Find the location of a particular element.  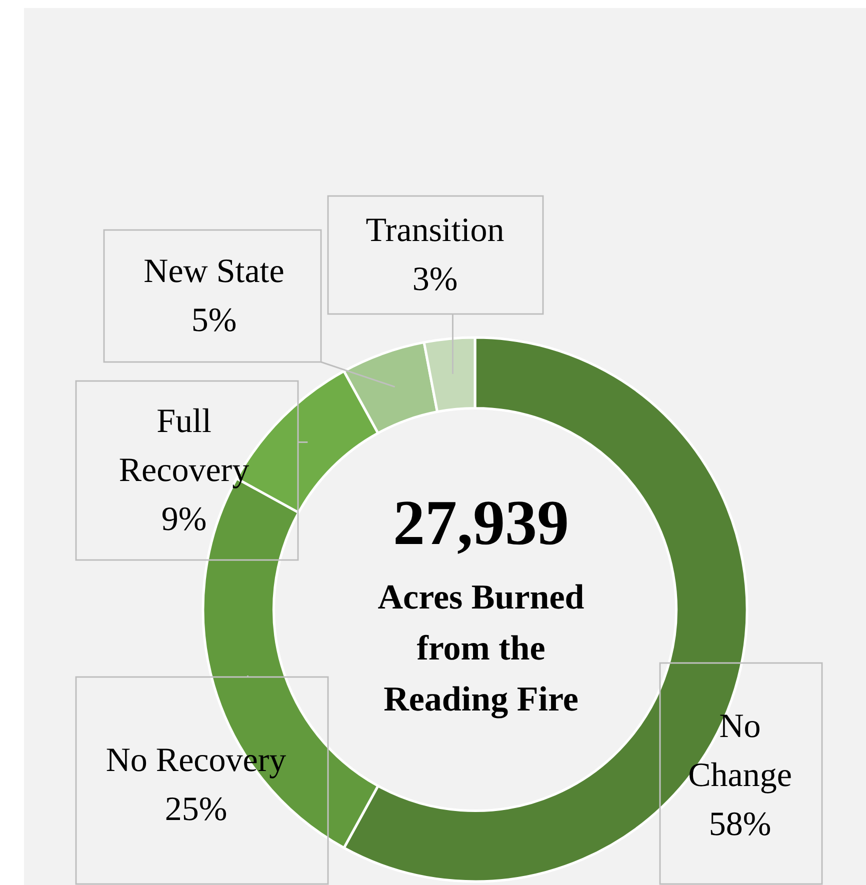

data-label: 25% is located at coordinates (196, 809).